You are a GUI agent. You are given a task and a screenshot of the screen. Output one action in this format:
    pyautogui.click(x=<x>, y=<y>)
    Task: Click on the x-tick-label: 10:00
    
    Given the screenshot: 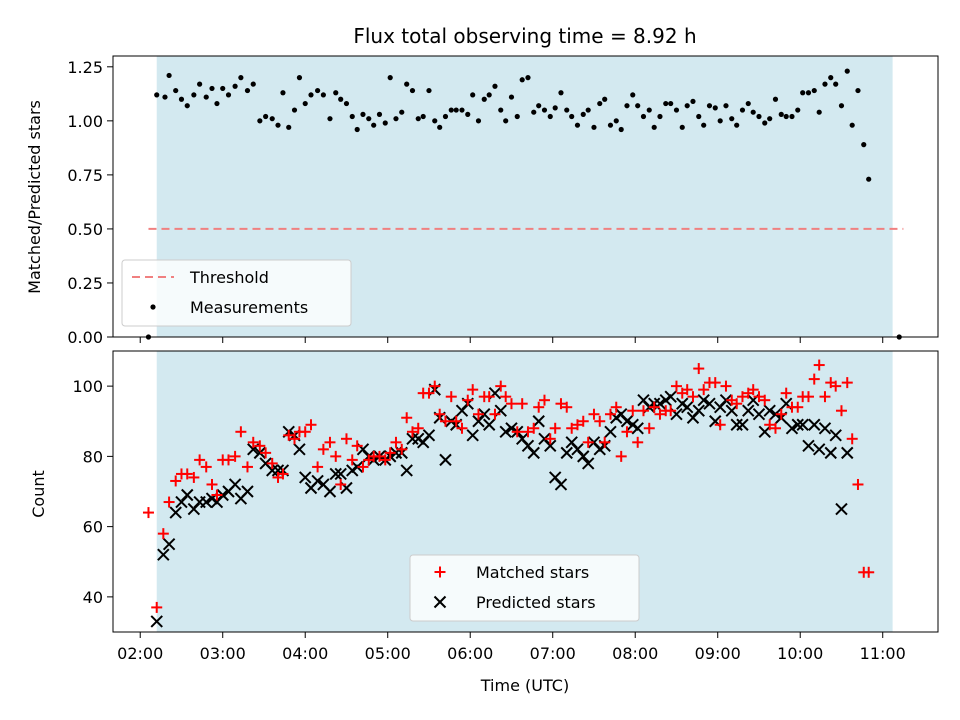 What is the action you would take?
    pyautogui.click(x=800, y=653)
    